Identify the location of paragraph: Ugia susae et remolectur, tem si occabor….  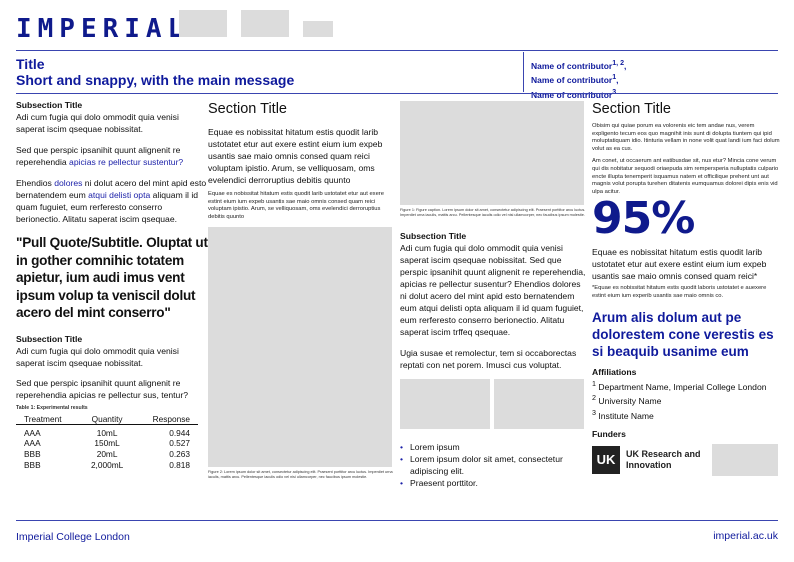
(488, 359).